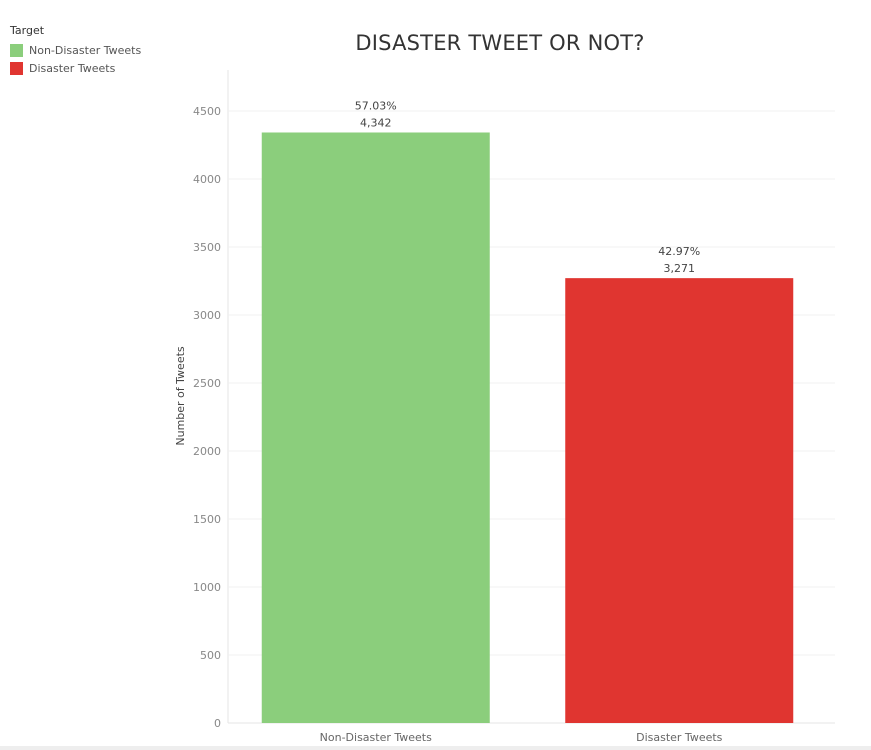 The width and height of the screenshot is (871, 750). What do you see at coordinates (376, 105) in the screenshot?
I see `bar-percent-label: 57.03%` at bounding box center [376, 105].